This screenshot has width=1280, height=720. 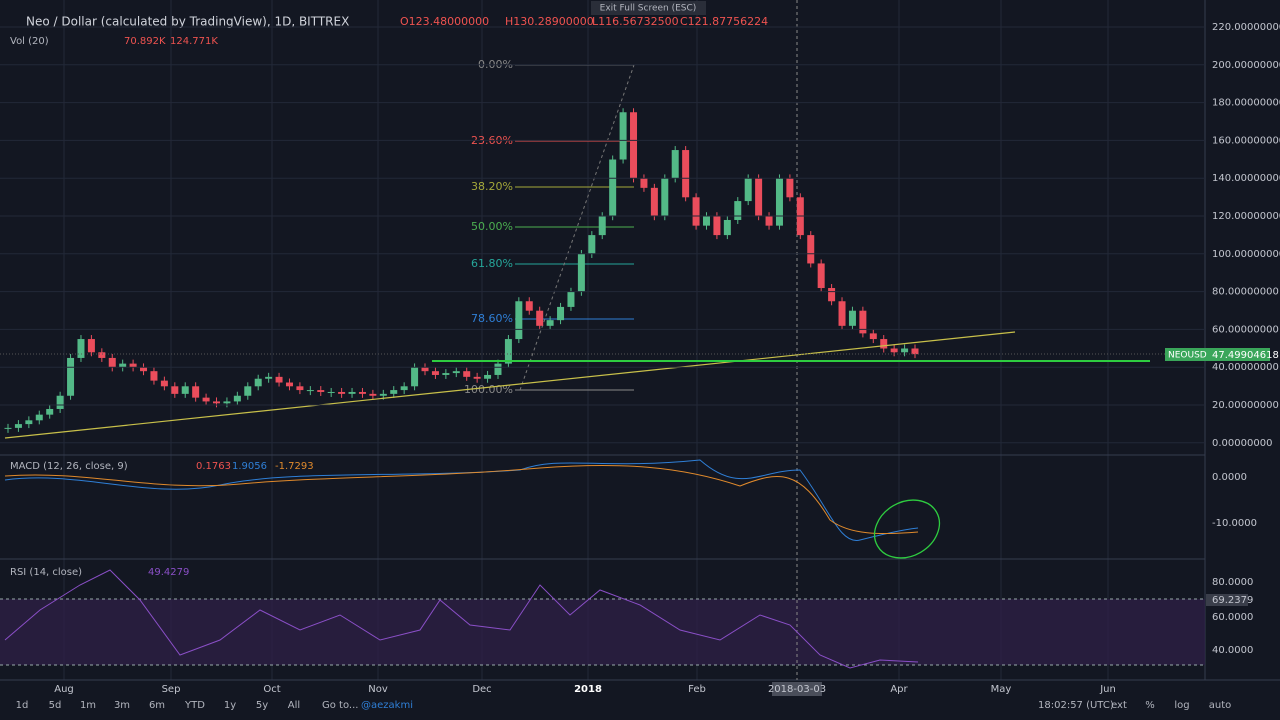 I want to click on exit-label: Exit Full Screen (ESC), so click(x=648, y=9).